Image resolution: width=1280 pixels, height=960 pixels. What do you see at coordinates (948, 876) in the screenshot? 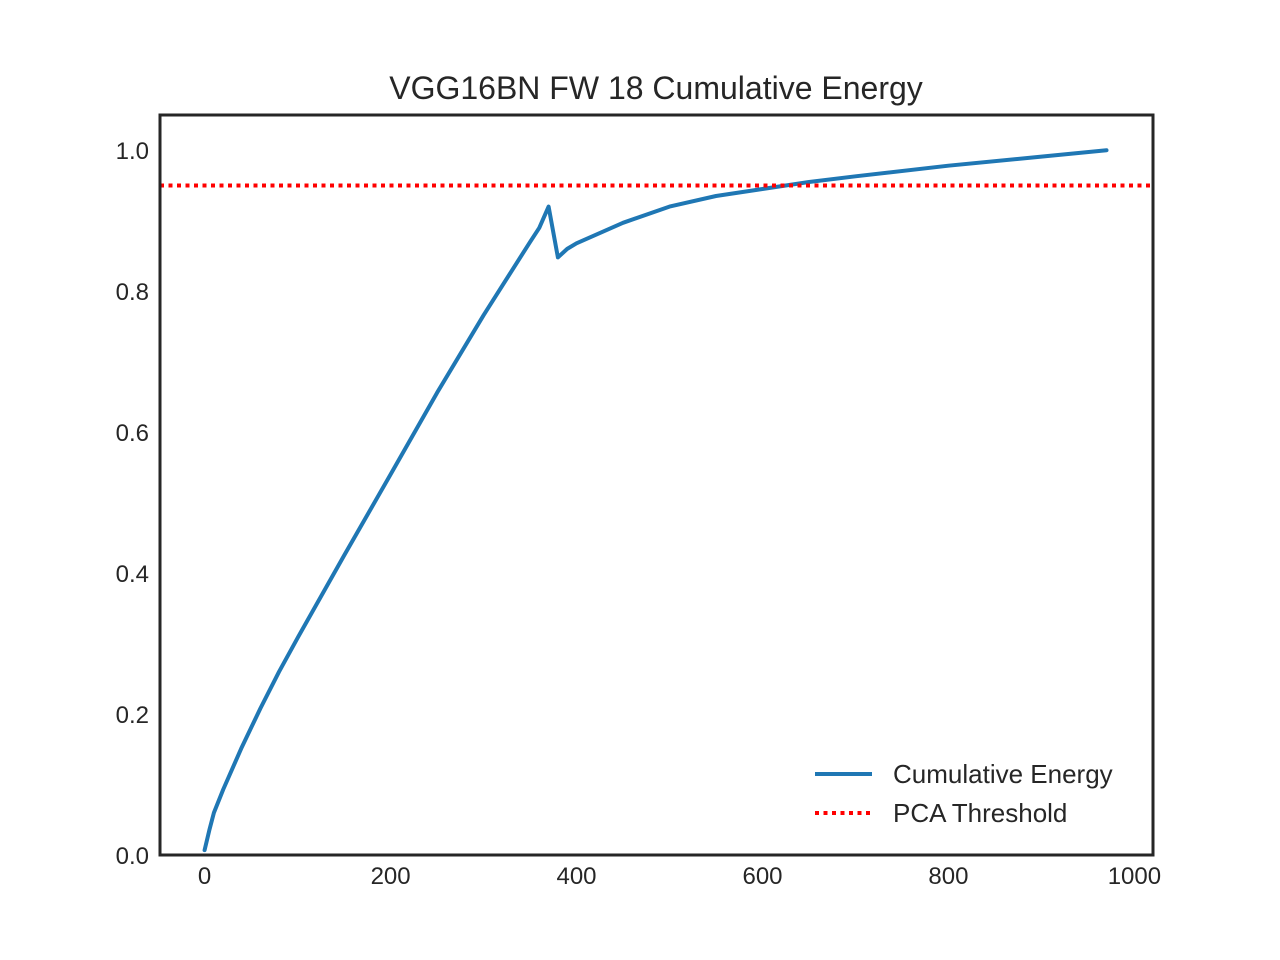
I see `x-tick-label: 800` at bounding box center [948, 876].